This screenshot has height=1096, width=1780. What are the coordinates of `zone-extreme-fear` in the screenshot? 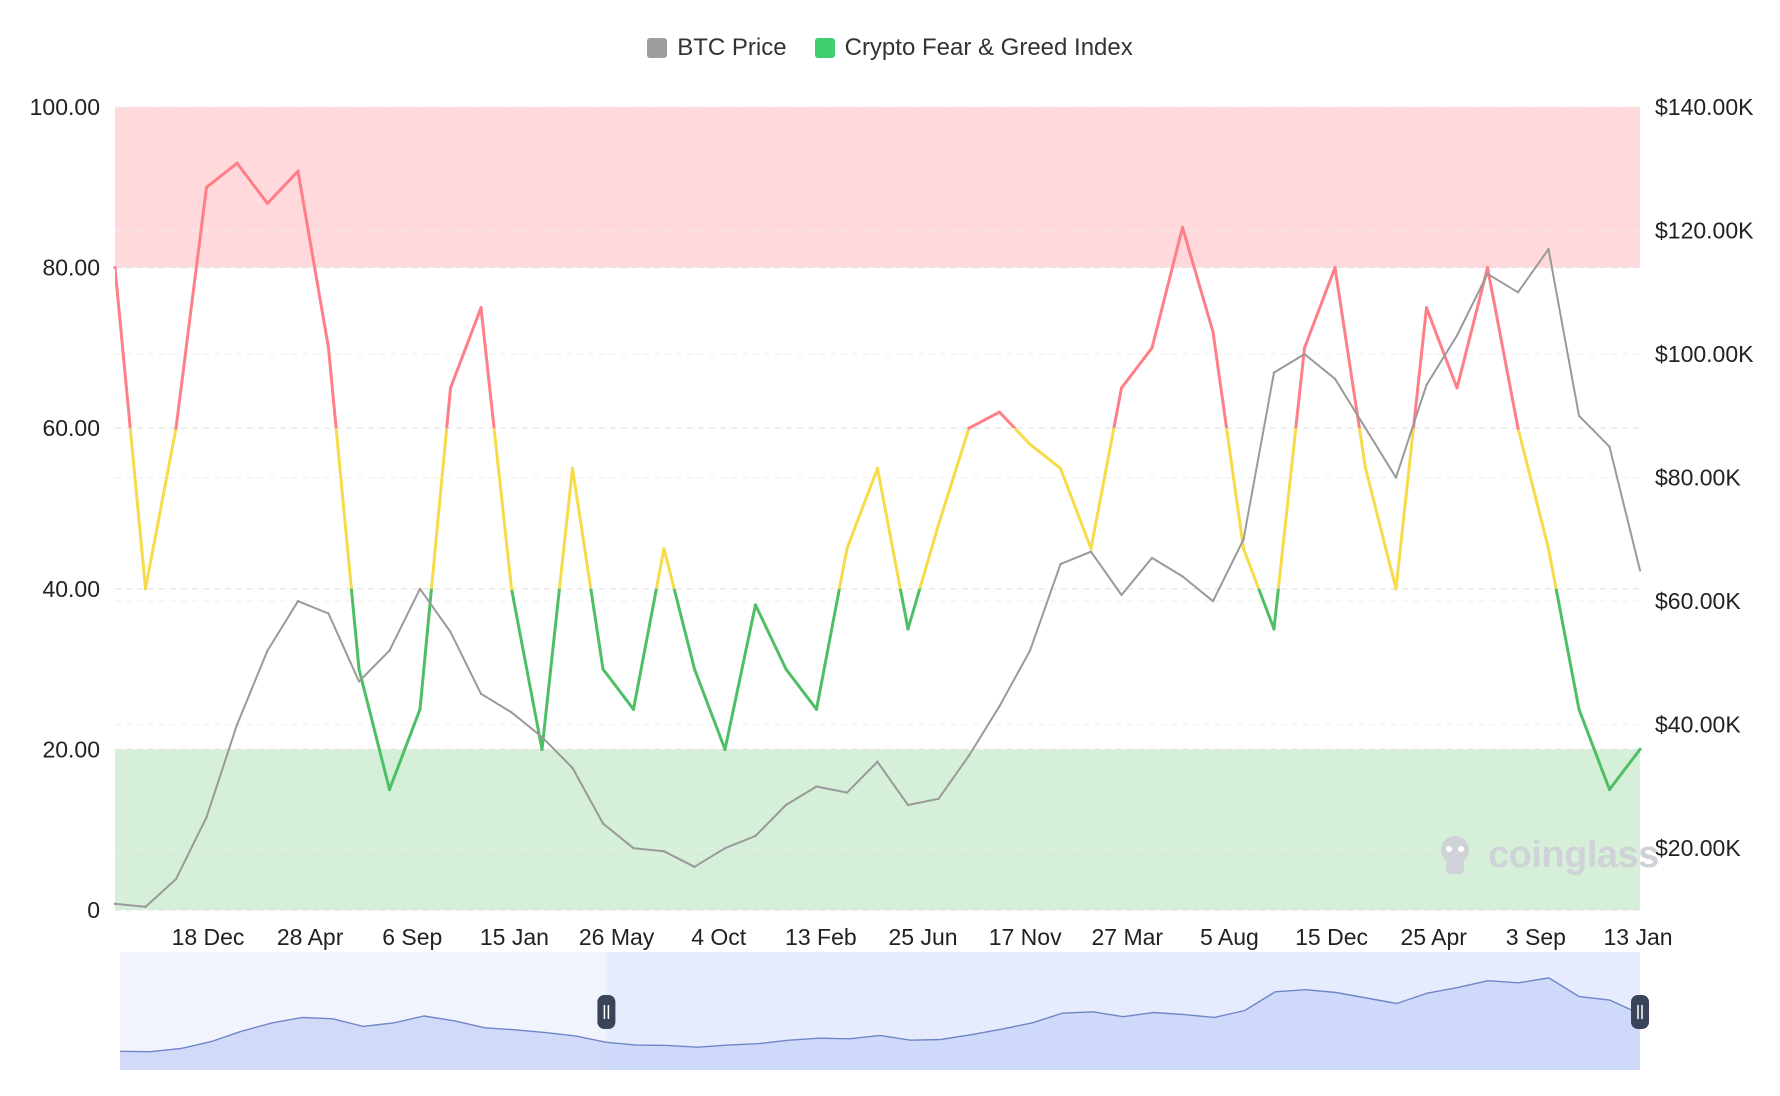 It's located at (877, 829).